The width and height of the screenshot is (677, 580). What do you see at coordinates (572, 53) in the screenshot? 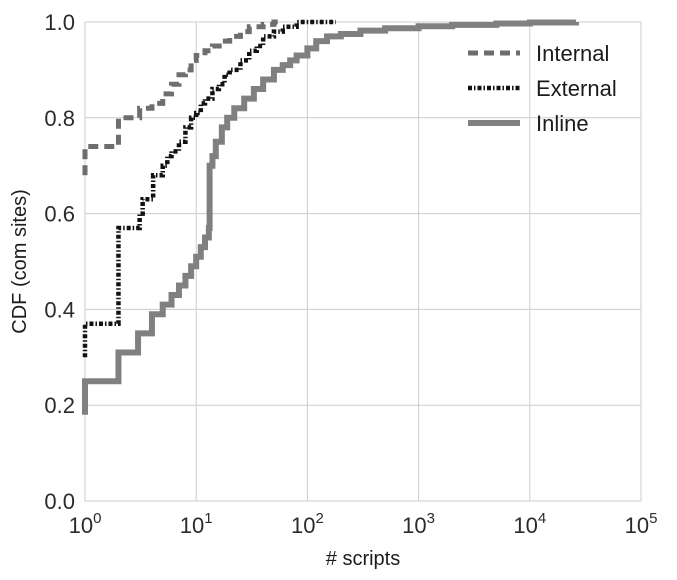
I see `legend-label-internal: Internal` at bounding box center [572, 53].